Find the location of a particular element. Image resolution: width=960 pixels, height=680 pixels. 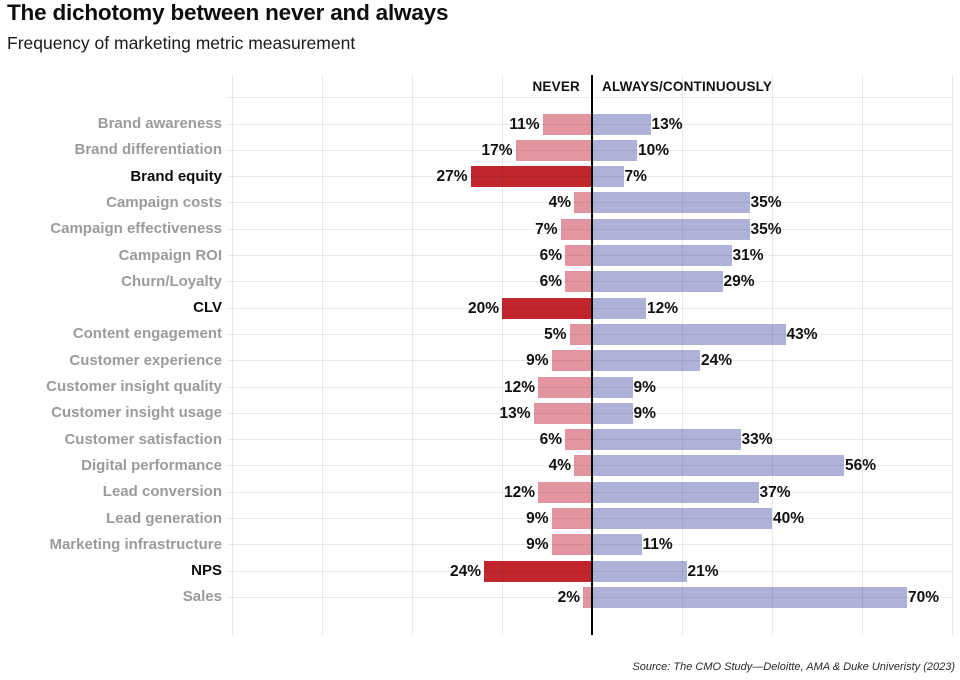

category-label: Marketing infrastructure is located at coordinates (135, 544).